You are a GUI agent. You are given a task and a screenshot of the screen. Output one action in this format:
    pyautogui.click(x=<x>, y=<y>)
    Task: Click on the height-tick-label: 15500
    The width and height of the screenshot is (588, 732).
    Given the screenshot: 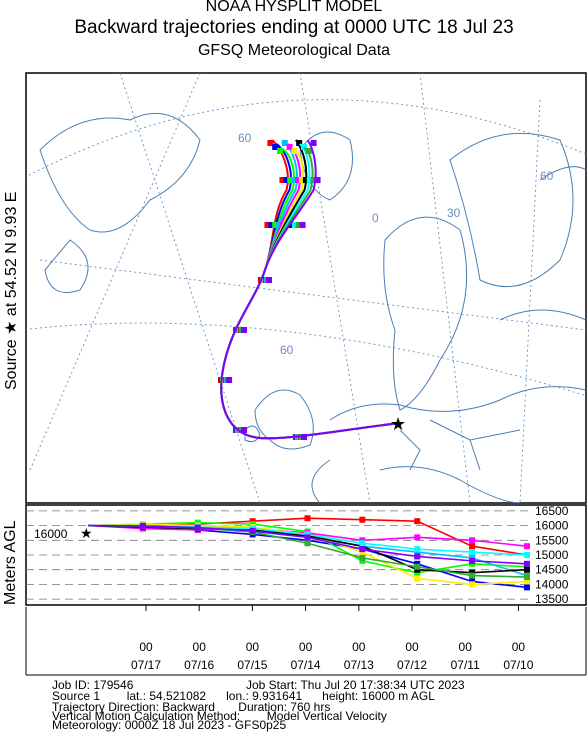 What is the action you would take?
    pyautogui.click(x=552, y=540)
    